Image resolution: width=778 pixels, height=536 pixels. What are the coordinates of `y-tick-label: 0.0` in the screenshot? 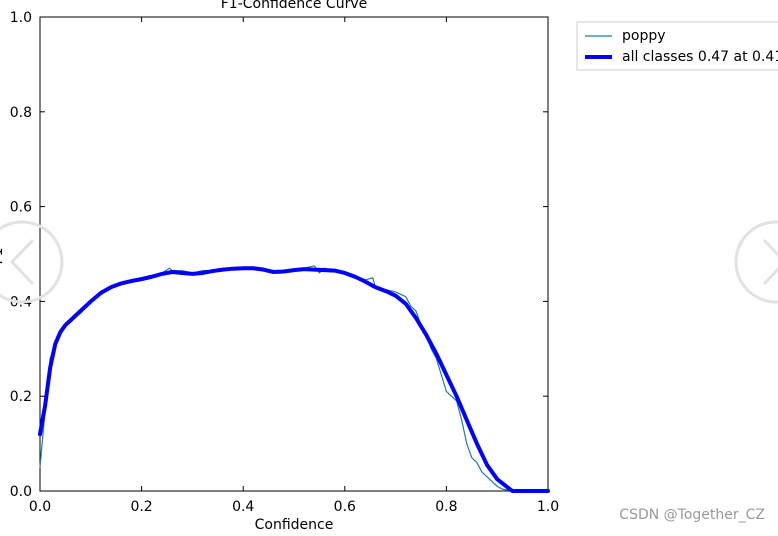 It's located at (21, 492).